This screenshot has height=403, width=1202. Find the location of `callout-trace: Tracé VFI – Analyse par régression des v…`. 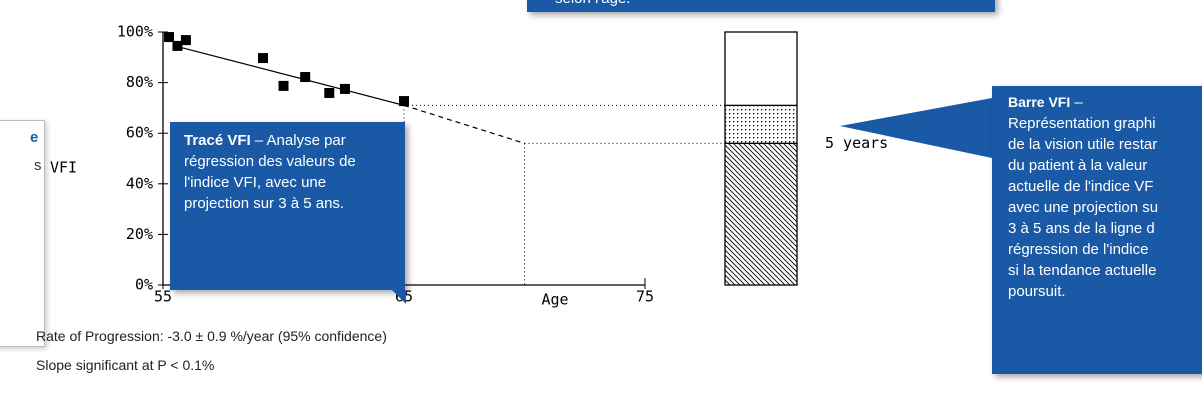

callout-trace: Tracé VFI – Analyse par régression des v… is located at coordinates (288, 213).